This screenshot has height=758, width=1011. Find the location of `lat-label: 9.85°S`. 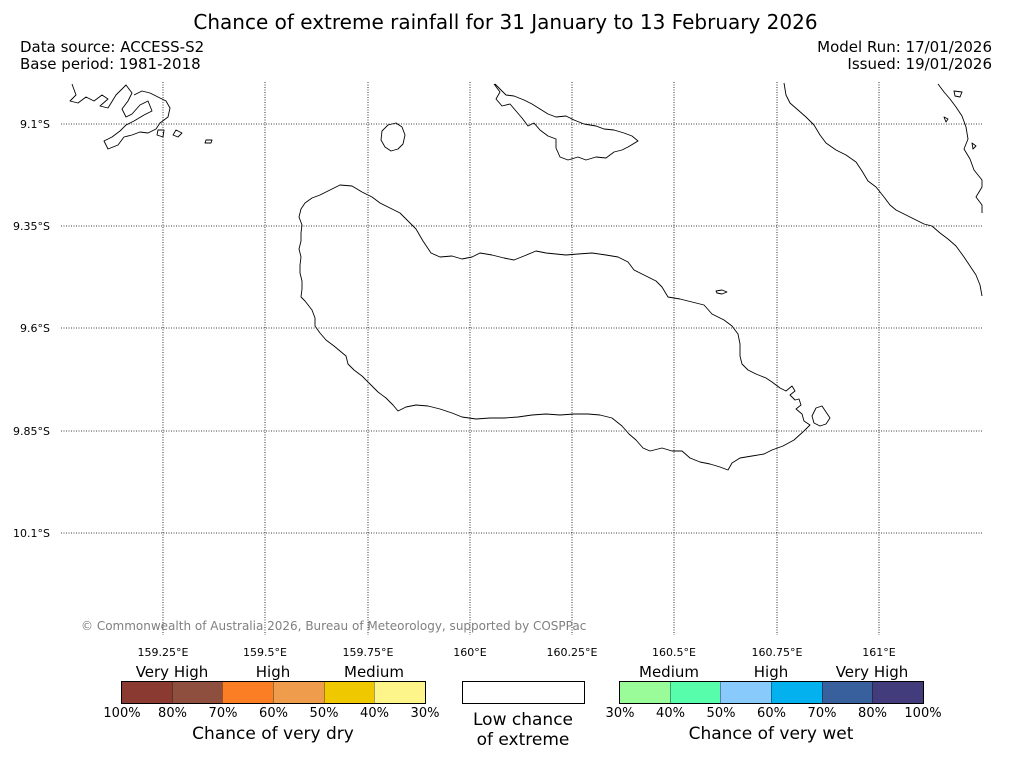

lat-label: 9.85°S is located at coordinates (31, 431).